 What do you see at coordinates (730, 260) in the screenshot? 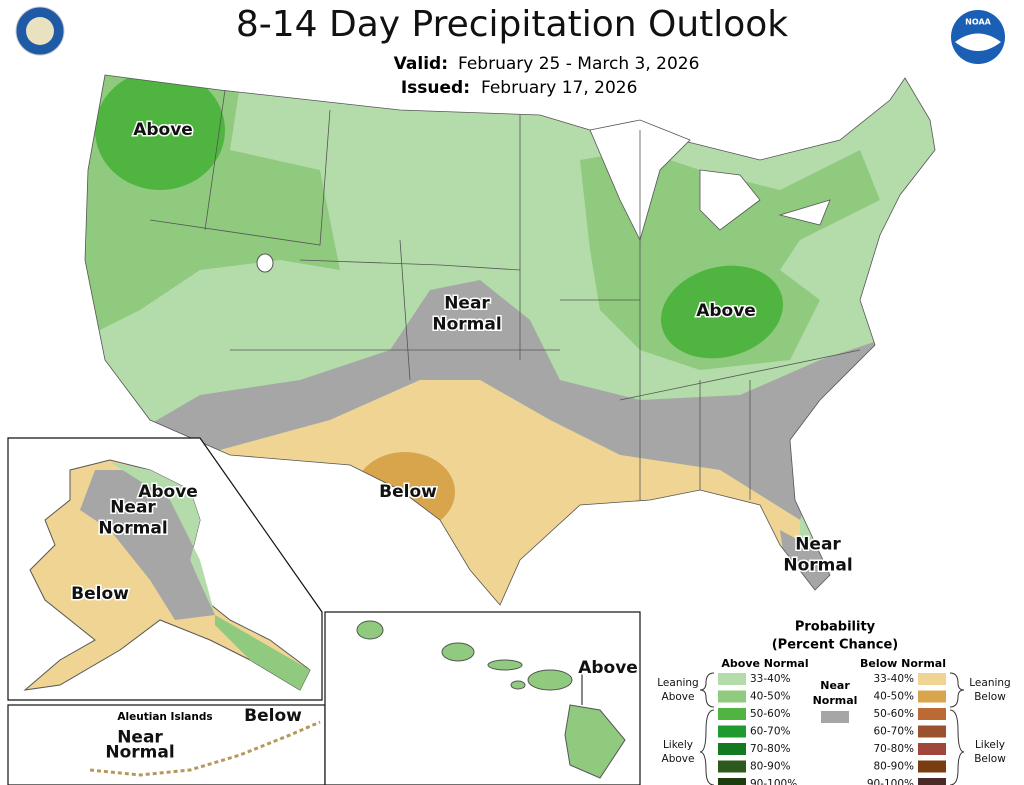
I see `zone-above-40-east` at bounding box center [730, 260].